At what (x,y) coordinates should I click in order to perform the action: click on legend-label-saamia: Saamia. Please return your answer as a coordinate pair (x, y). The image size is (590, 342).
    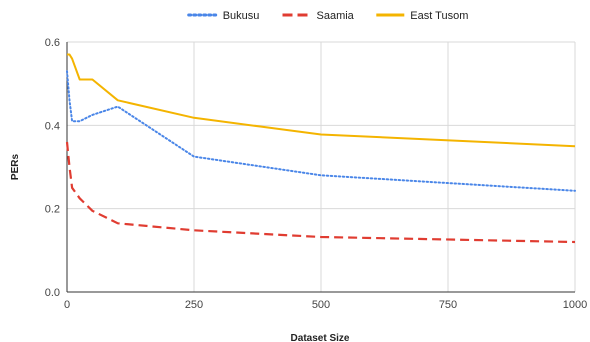
    Looking at the image, I should click on (336, 16).